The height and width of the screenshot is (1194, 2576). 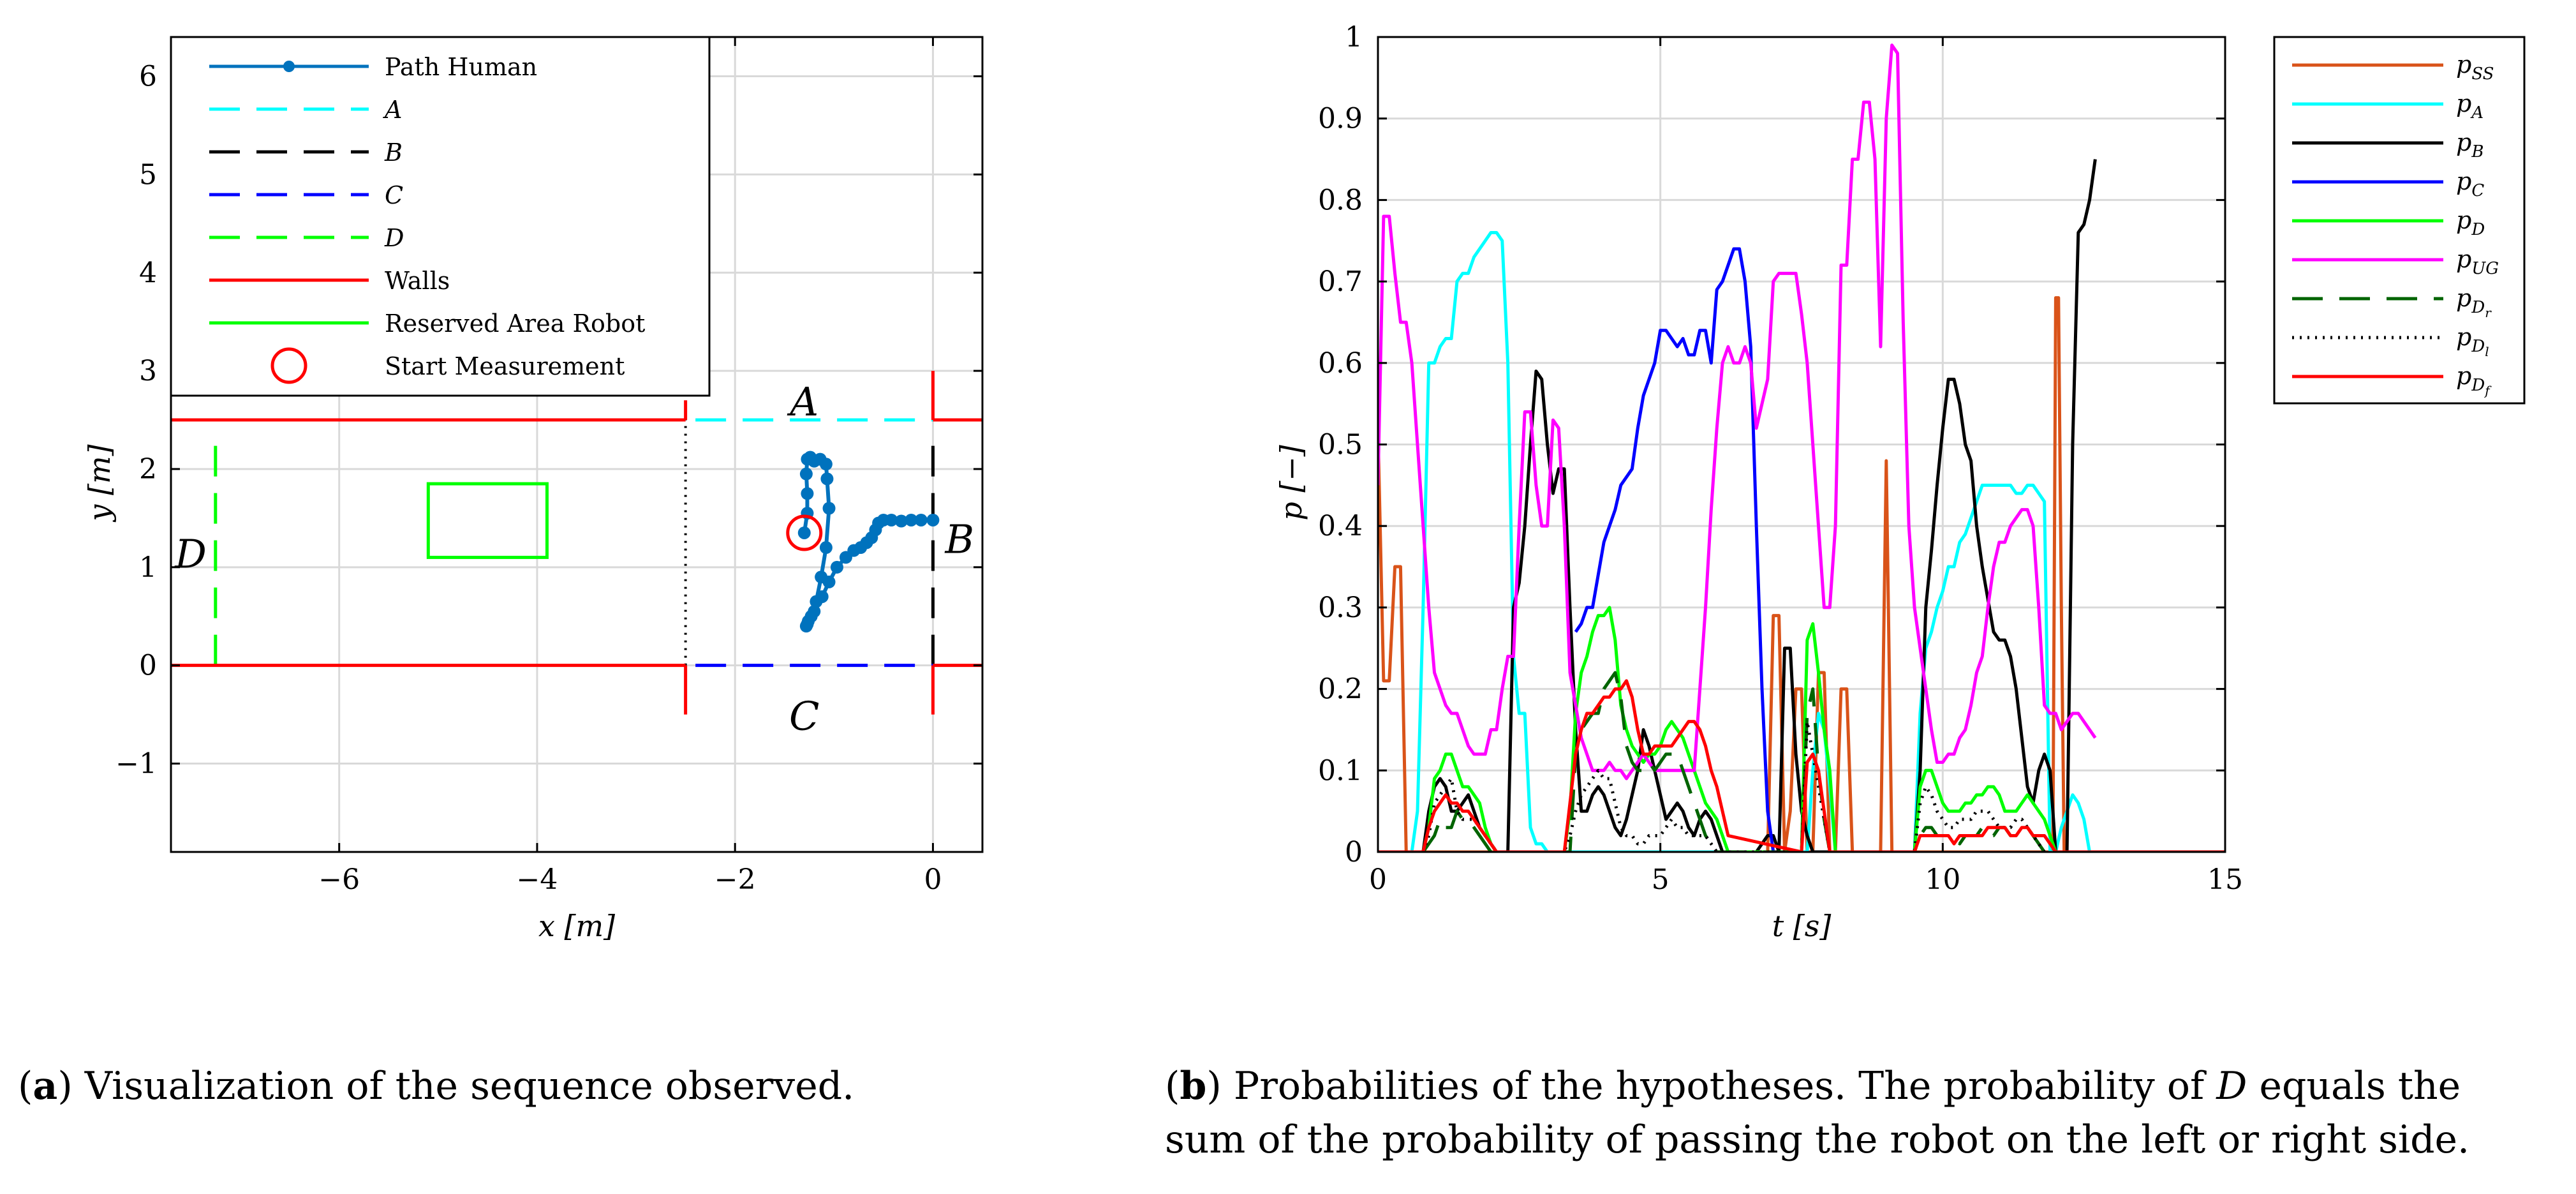 What do you see at coordinates (394, 238) in the screenshot?
I see `legend-label: D` at bounding box center [394, 238].